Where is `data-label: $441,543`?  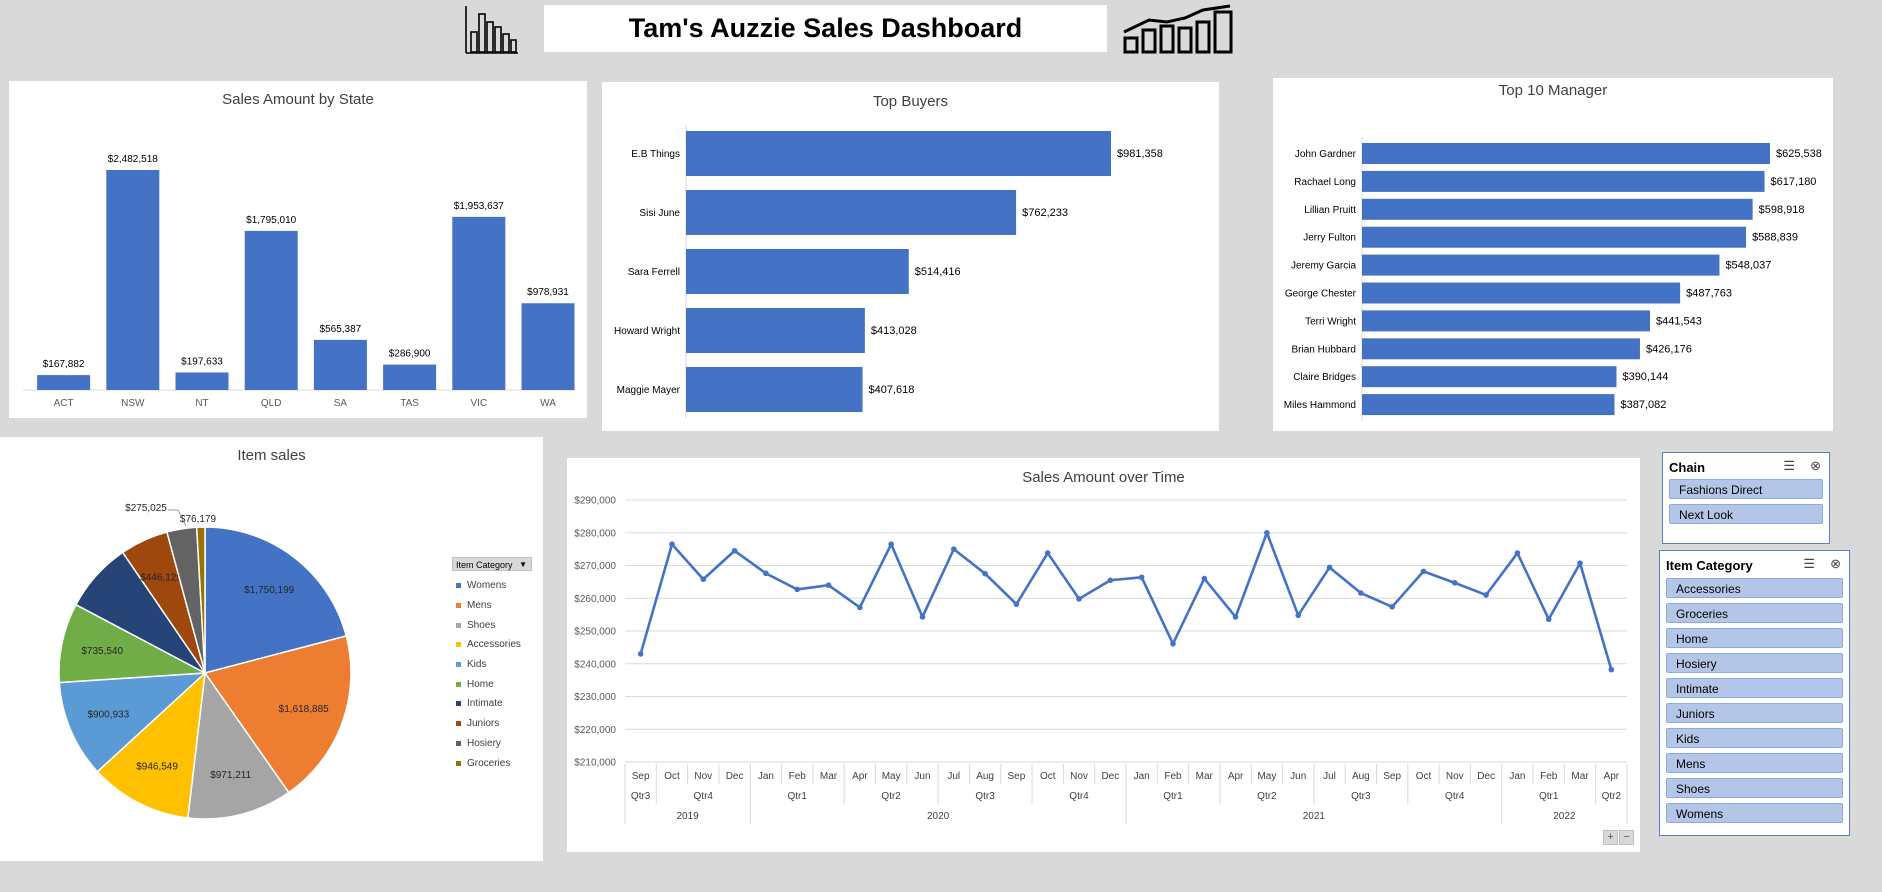
data-label: $441,543 is located at coordinates (1679, 321).